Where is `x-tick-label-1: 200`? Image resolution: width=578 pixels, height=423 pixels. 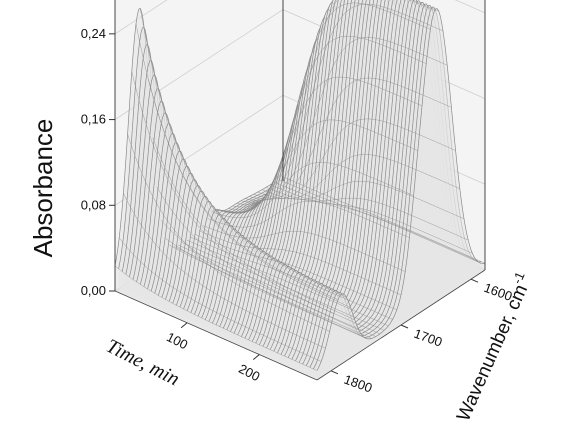
x-tick-label-1: 200 is located at coordinates (249, 372).